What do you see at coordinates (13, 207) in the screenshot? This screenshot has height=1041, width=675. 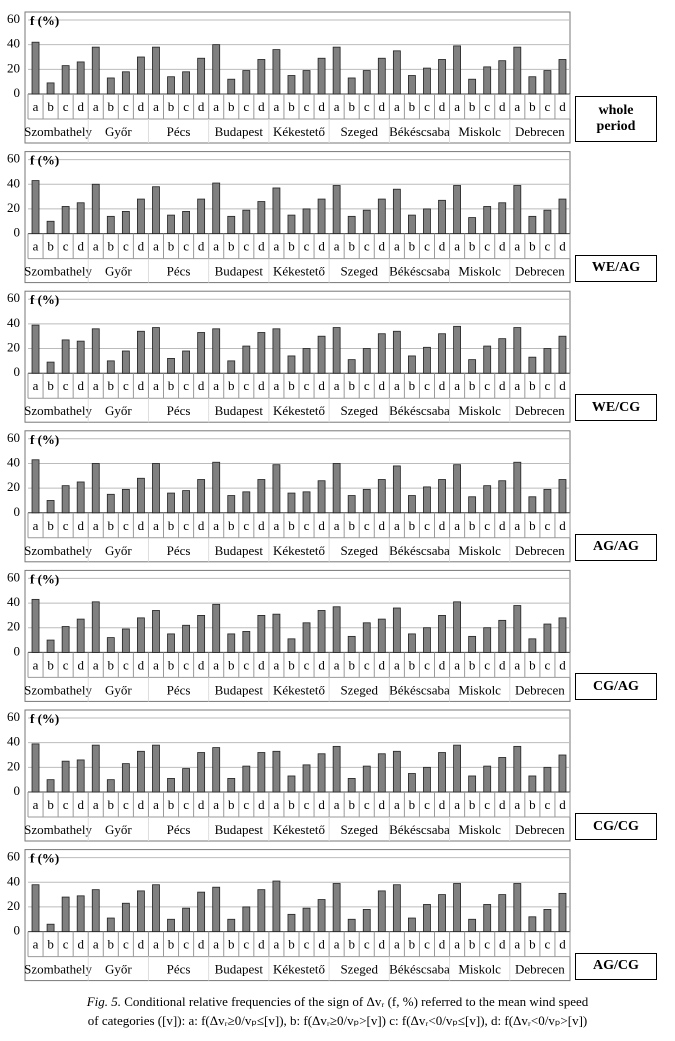 I see `y-tick-label: 20` at bounding box center [13, 207].